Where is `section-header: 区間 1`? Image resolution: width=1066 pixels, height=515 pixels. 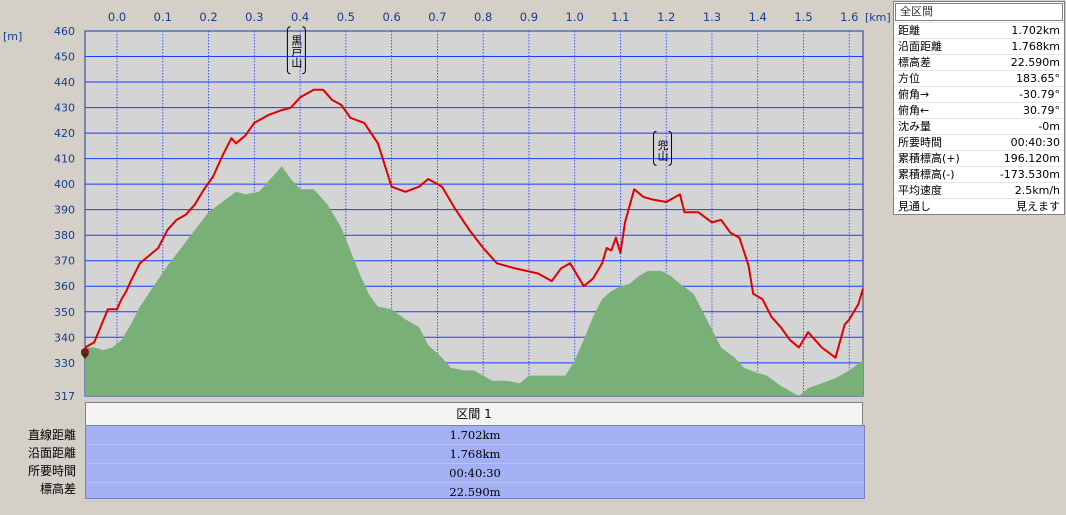
section-header: 区間 1 is located at coordinates (474, 414).